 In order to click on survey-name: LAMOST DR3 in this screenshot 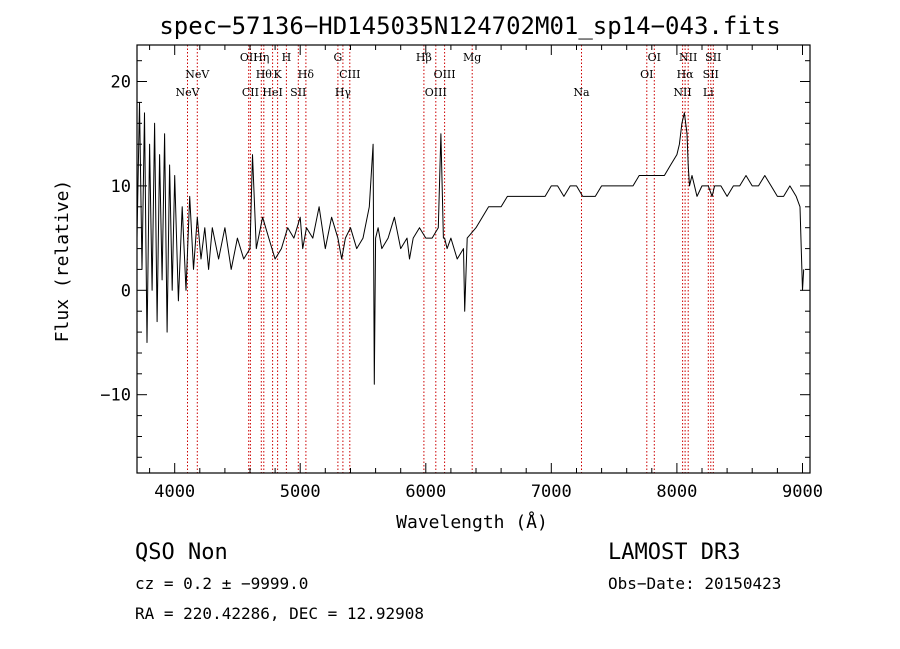, I will do `click(674, 552)`.